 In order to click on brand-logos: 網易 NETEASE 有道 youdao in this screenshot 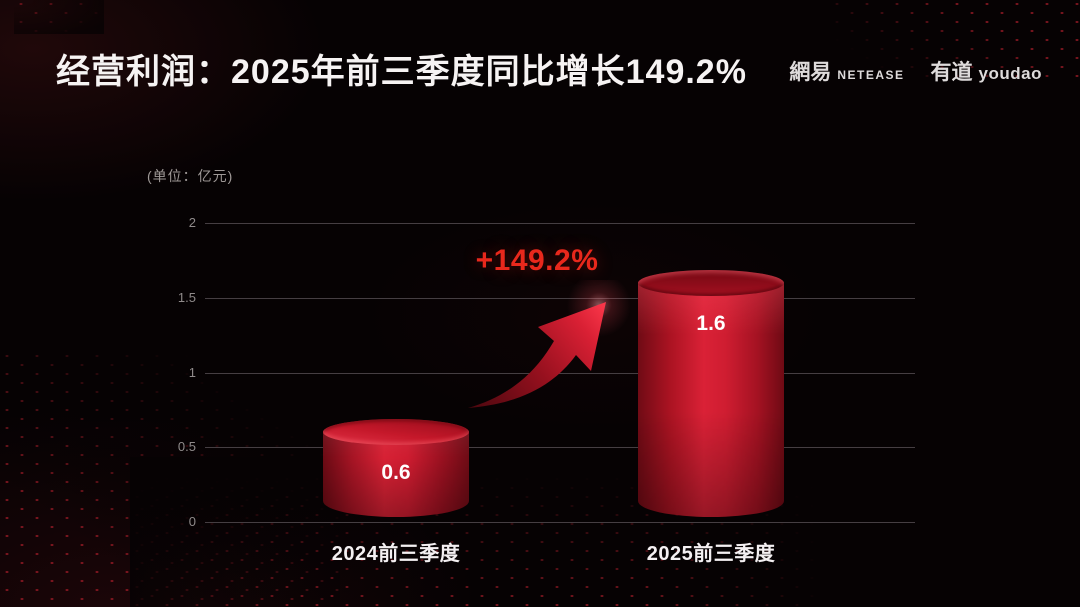, I will do `click(915, 71)`.